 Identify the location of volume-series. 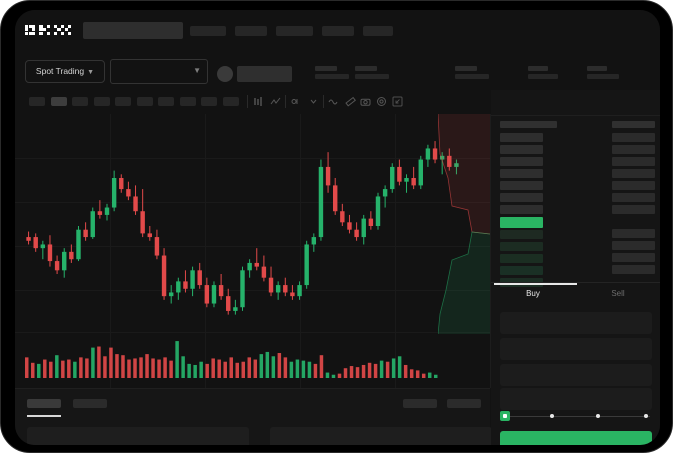
(231, 359).